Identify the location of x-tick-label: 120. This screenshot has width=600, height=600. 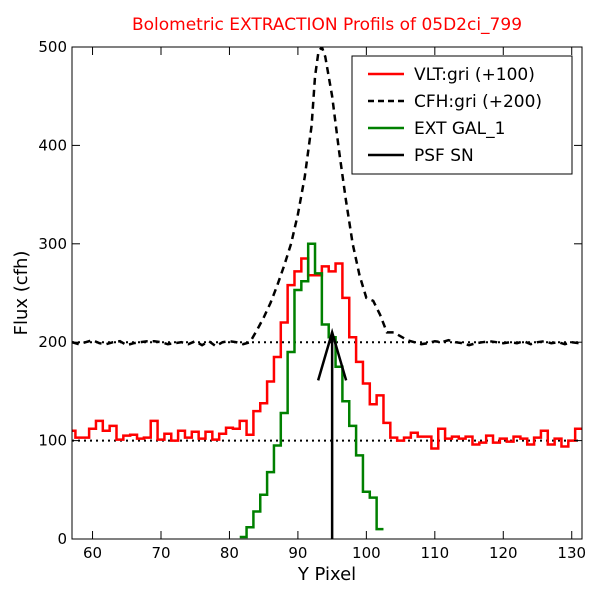
(503, 553).